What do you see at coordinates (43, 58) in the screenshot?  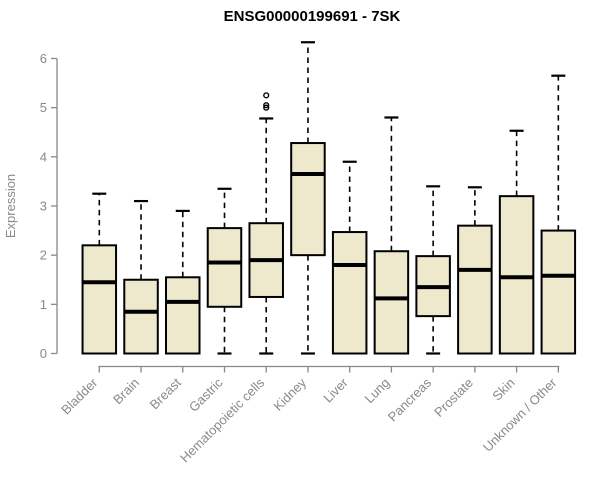 I see `y-tick-label: 6` at bounding box center [43, 58].